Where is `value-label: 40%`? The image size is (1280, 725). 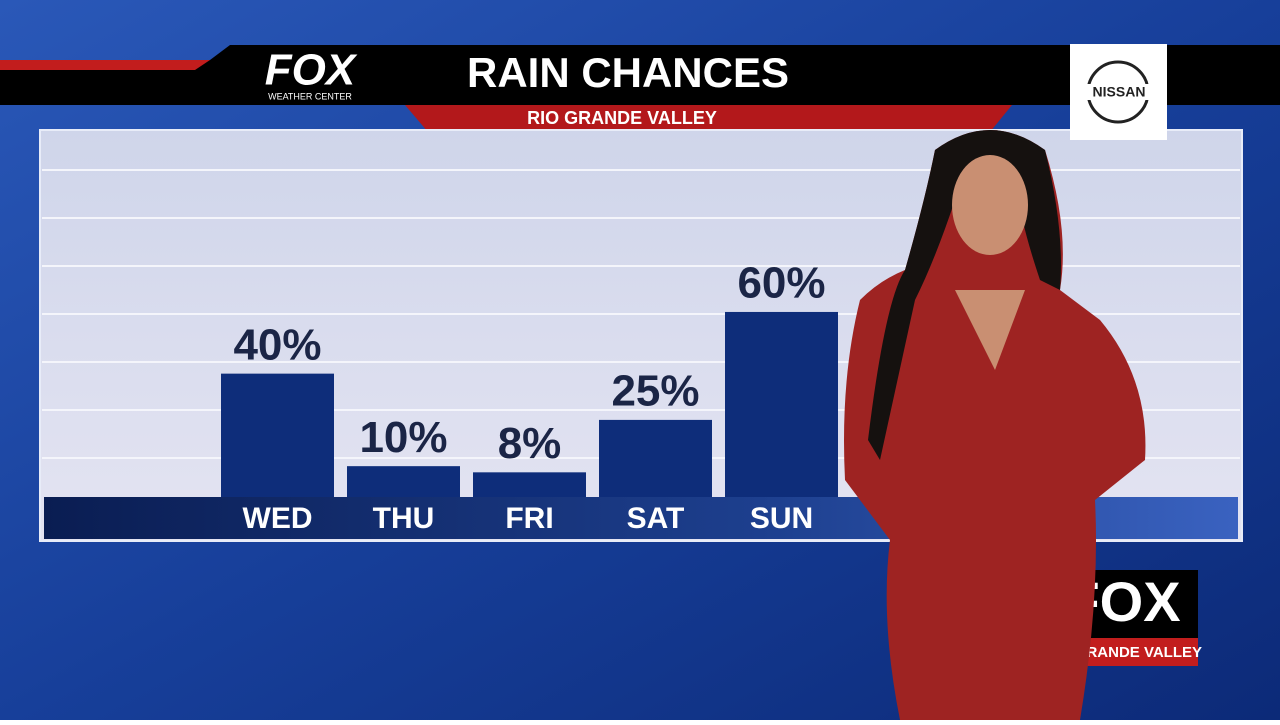
value-label: 40% is located at coordinates (277, 344).